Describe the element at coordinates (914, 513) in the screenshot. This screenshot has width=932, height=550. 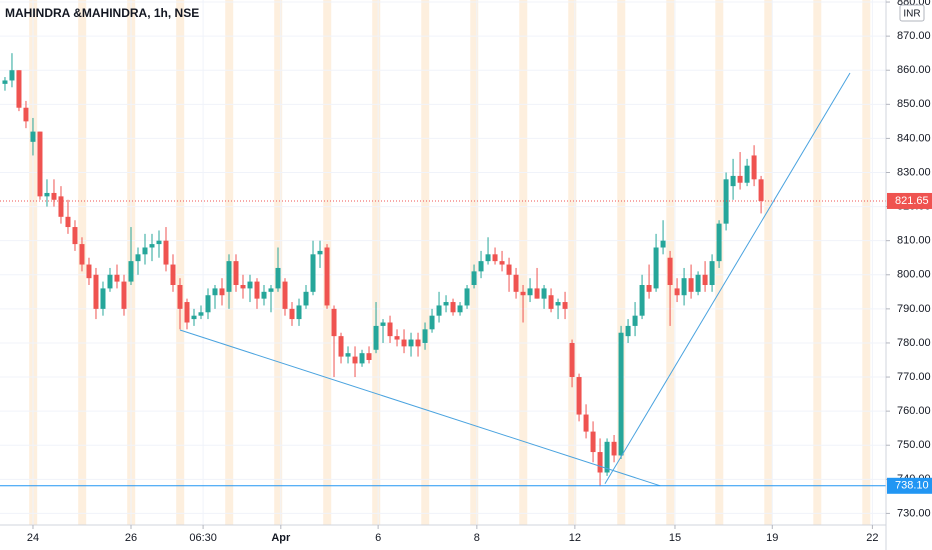
I see `y-tick-label: 730.00` at that location.